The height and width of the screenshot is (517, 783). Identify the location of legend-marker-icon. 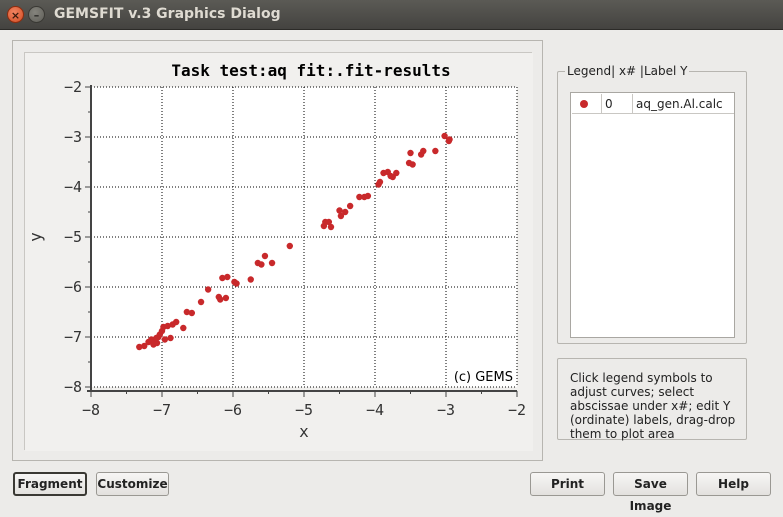
(584, 104).